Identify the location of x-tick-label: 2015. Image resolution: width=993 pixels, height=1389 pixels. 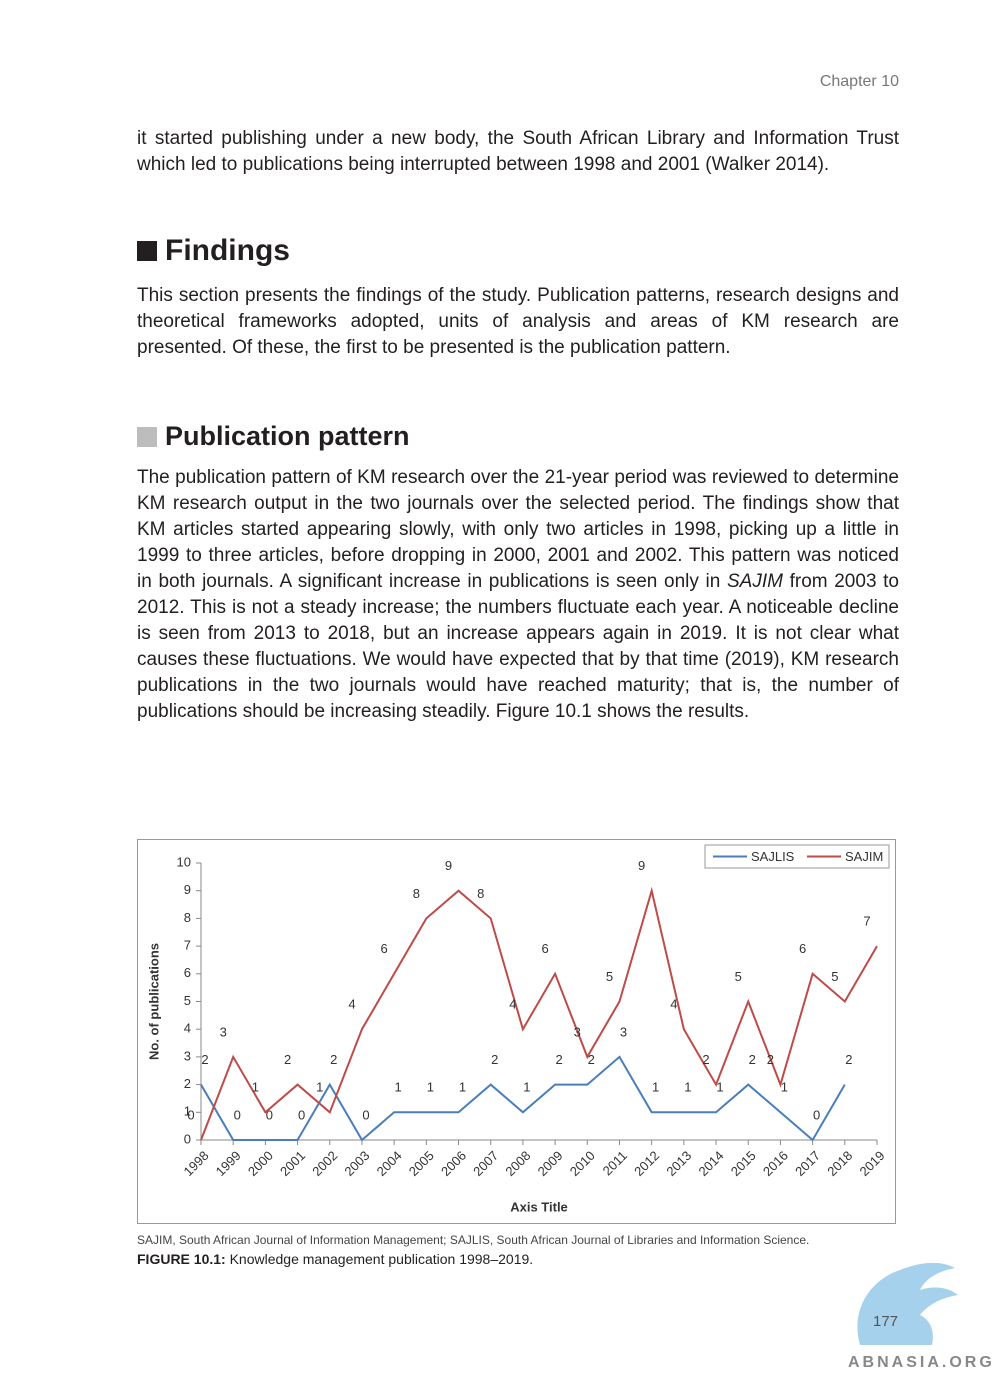
(743, 1163).